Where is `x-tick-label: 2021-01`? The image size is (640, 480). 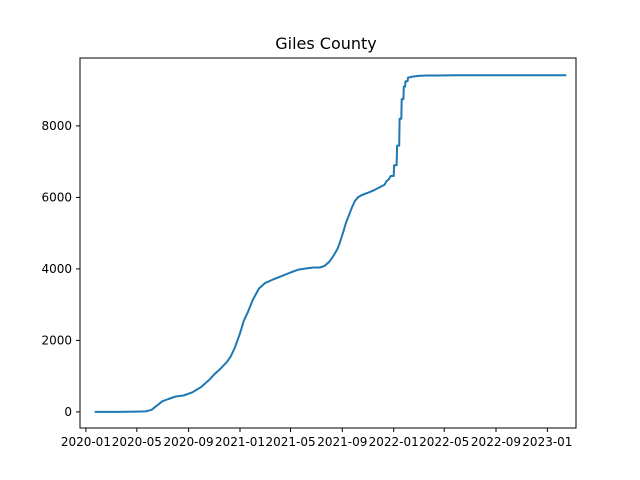
x-tick-label: 2021-01 is located at coordinates (240, 442).